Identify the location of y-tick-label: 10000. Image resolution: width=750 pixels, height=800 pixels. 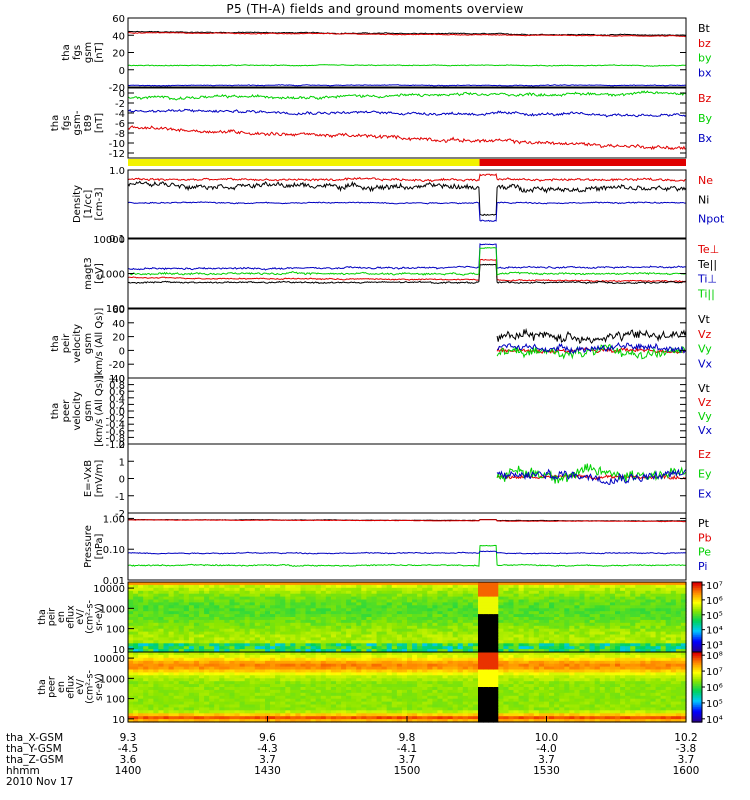
(109, 589).